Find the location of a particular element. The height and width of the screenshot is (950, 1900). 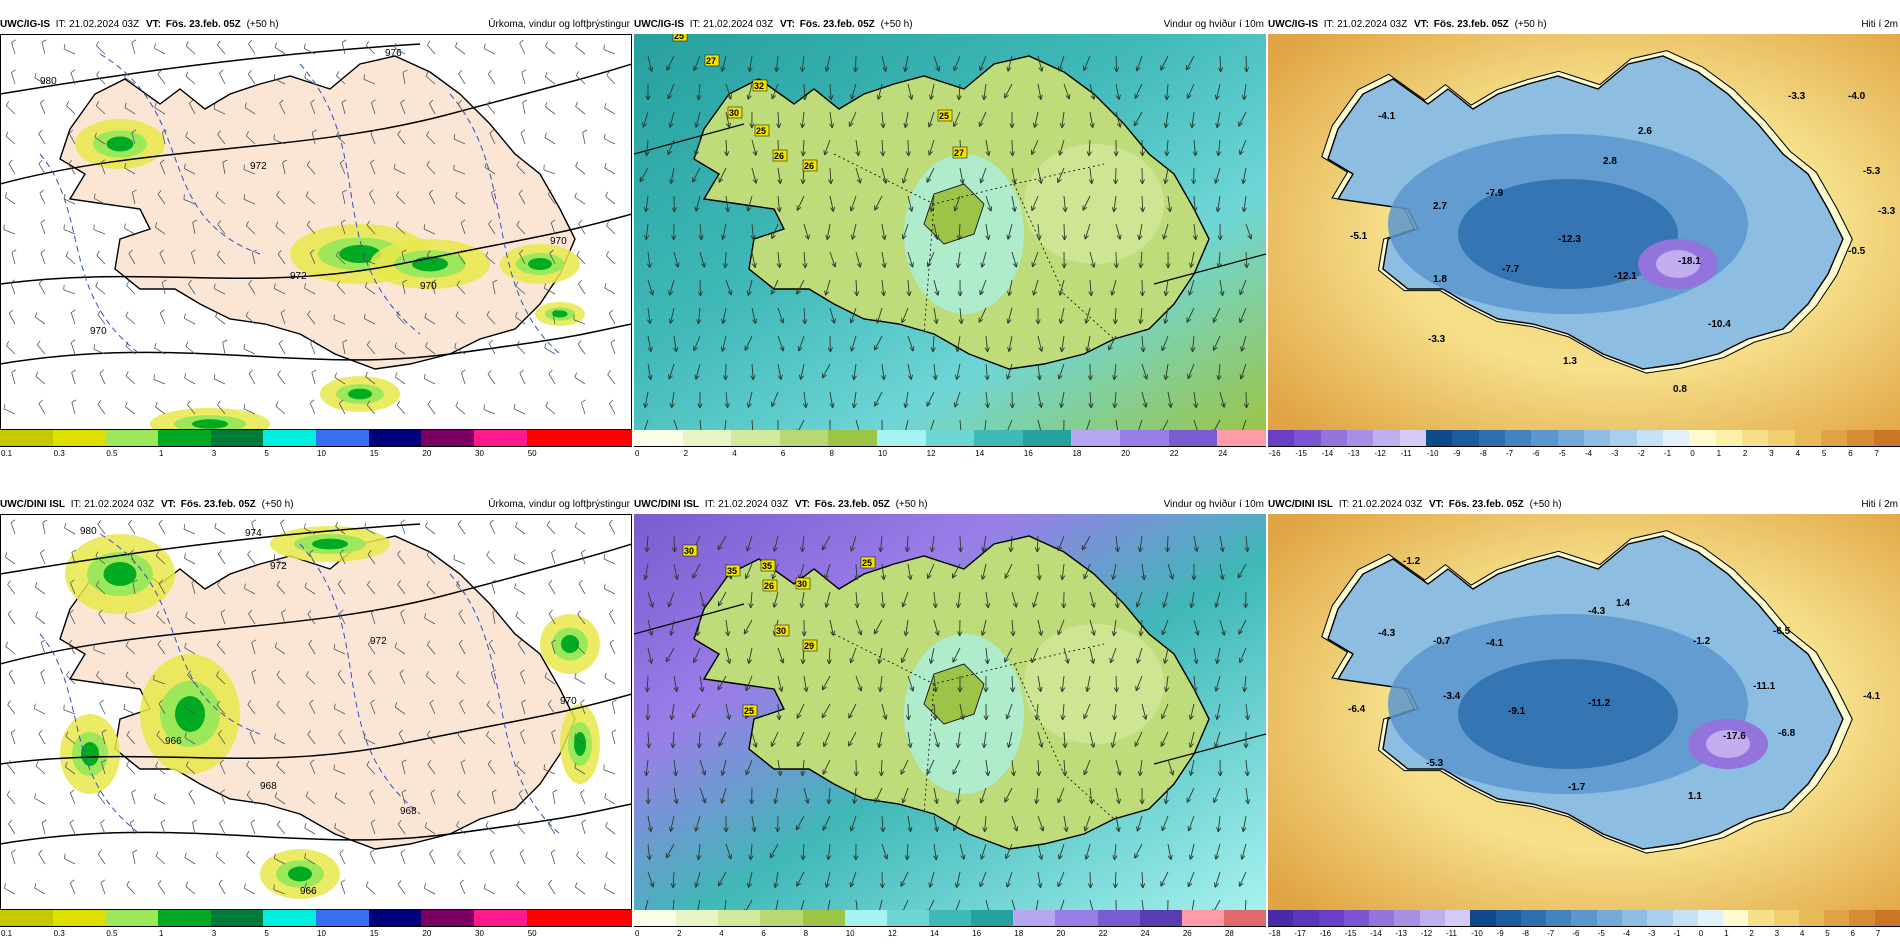

wind-lowland is located at coordinates (1094, 684).